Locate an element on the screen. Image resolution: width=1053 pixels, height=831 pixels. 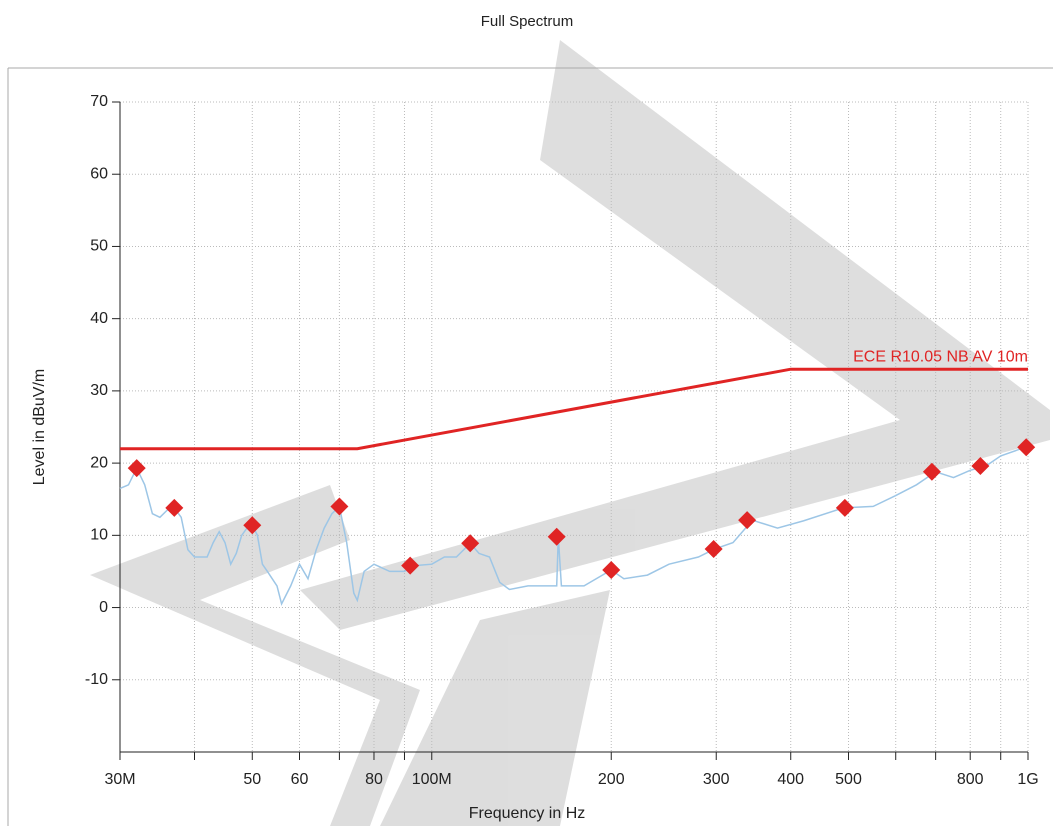
y-tick-label: 60 is located at coordinates (99, 173).